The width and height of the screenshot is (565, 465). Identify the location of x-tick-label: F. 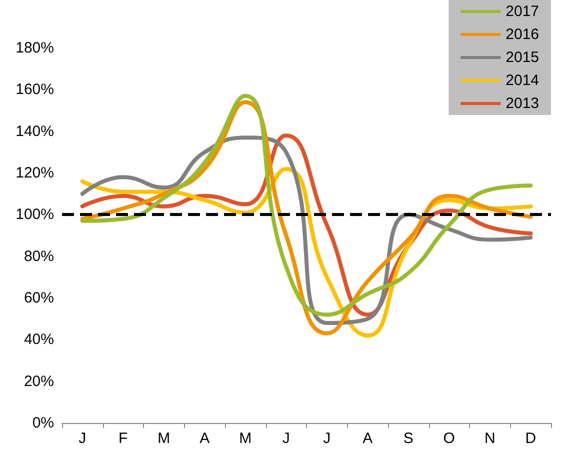
(123, 438).